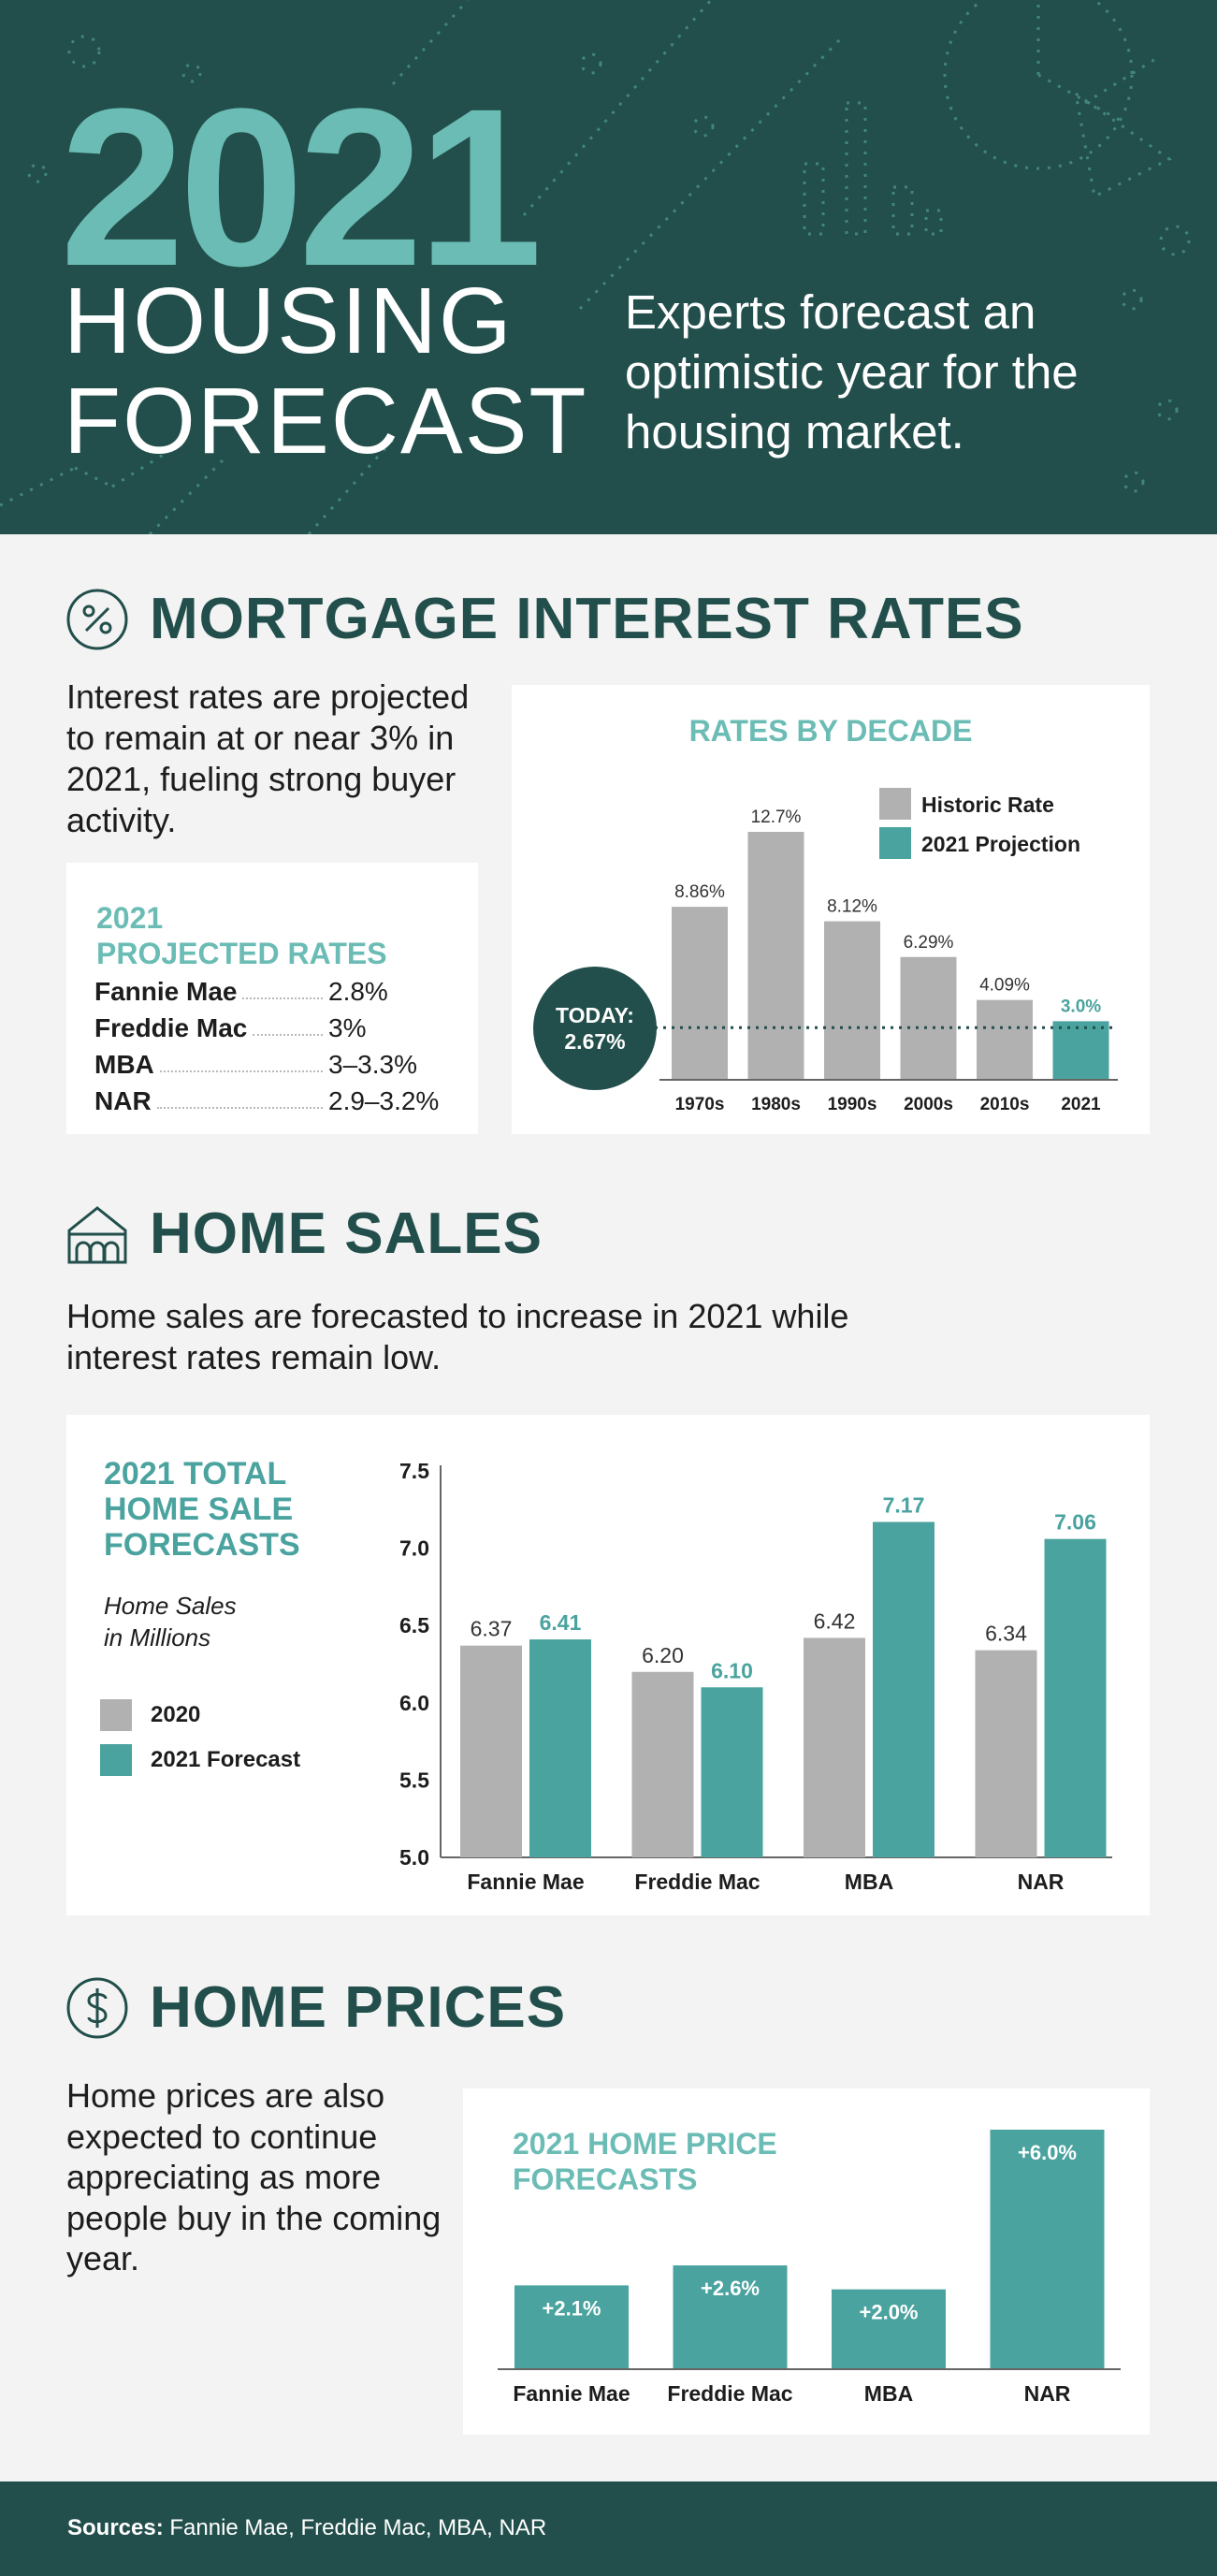  What do you see at coordinates (890, 2312) in the screenshot?
I see `bar-label: +2.0%` at bounding box center [890, 2312].